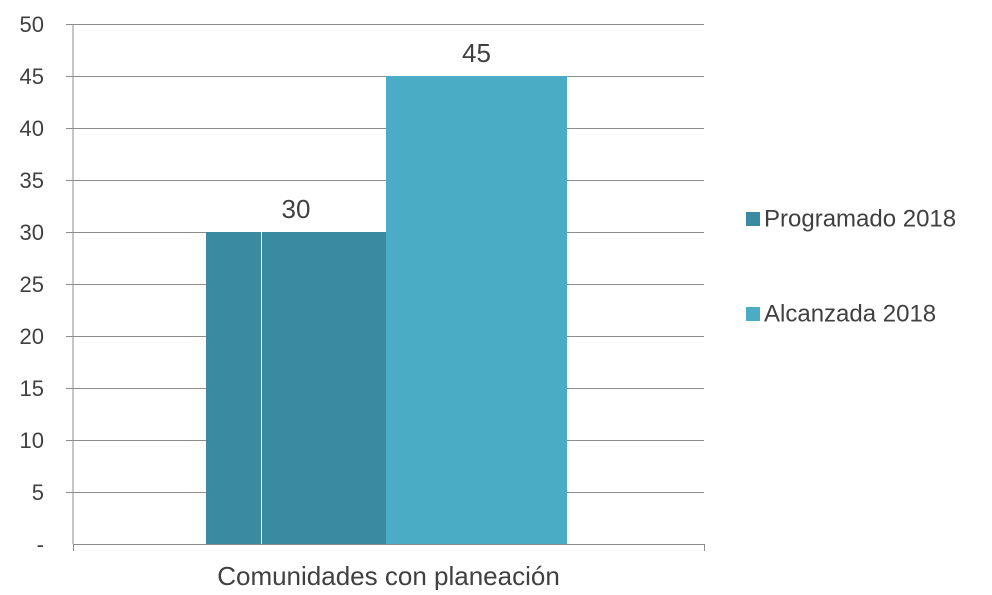 The image size is (992, 595). I want to click on data-label: 45, so click(476, 53).